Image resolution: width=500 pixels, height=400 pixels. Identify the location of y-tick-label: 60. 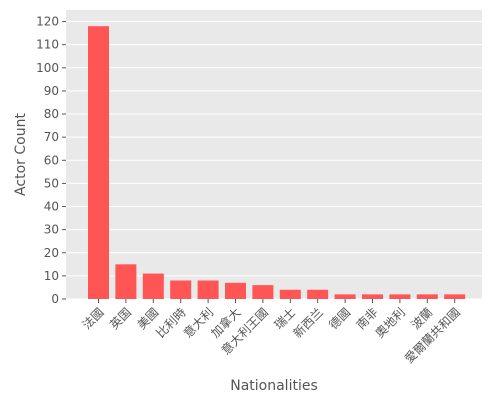
(51, 160).